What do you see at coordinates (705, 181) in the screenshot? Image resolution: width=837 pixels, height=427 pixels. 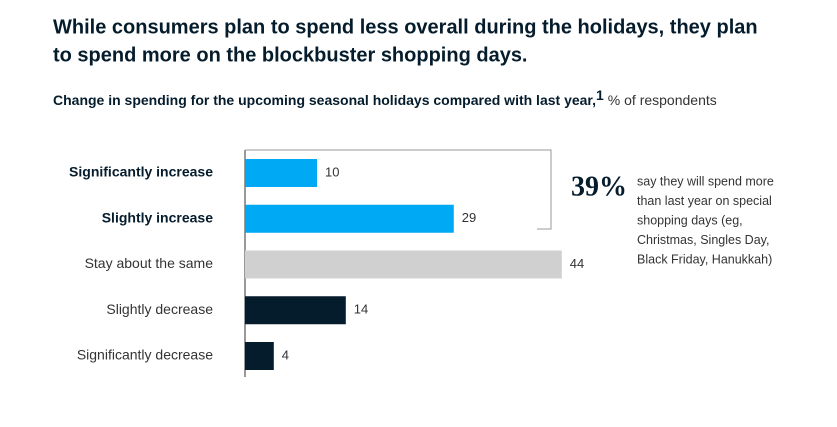 I see `callout-text: say they will spend more` at bounding box center [705, 181].